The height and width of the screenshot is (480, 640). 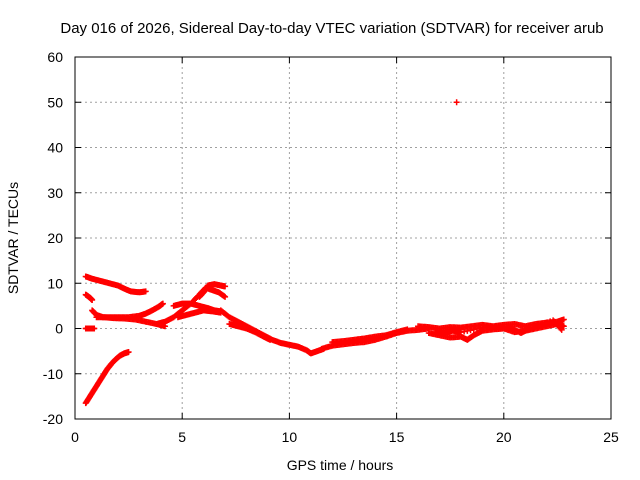 I want to click on y-tick-label: 20, so click(x=55, y=238).